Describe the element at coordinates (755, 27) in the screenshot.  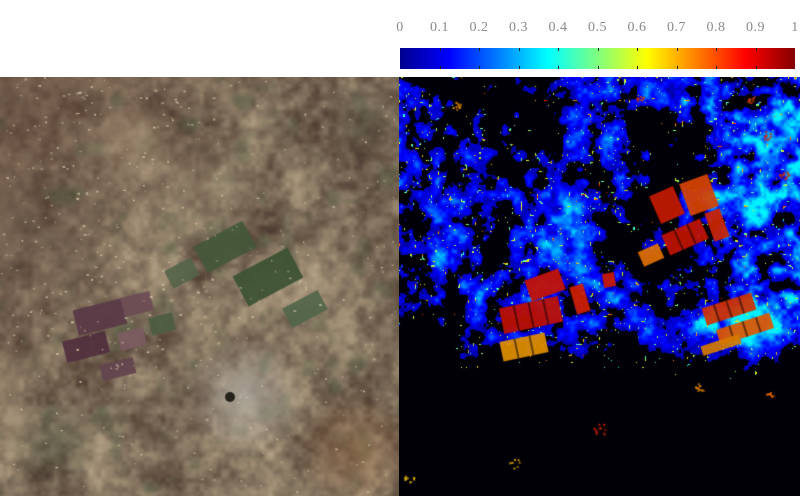
I see `colorbar-tick-label: 0.9` at that location.